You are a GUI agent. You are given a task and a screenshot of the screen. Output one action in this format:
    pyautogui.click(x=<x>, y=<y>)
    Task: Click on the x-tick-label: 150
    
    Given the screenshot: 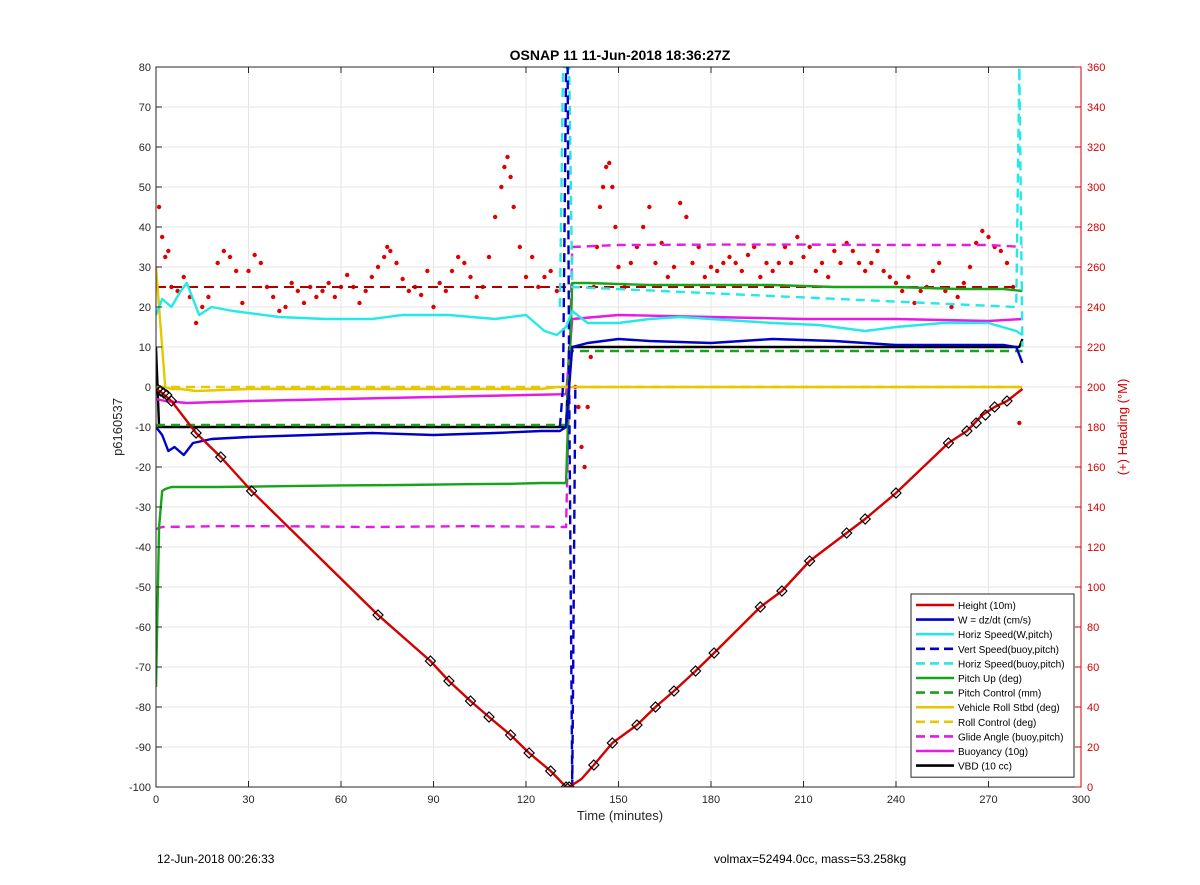 What is the action you would take?
    pyautogui.click(x=618, y=800)
    